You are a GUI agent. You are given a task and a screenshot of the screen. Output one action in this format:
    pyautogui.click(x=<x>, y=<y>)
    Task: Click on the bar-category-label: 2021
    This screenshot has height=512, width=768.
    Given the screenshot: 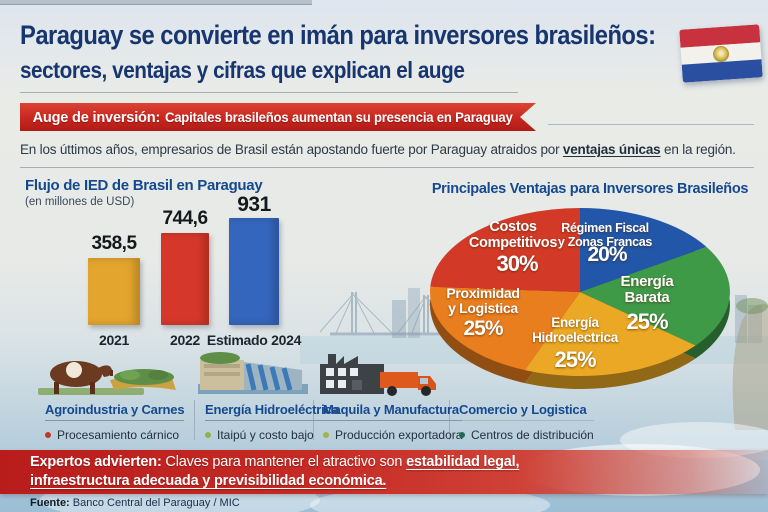 What is the action you would take?
    pyautogui.click(x=114, y=340)
    